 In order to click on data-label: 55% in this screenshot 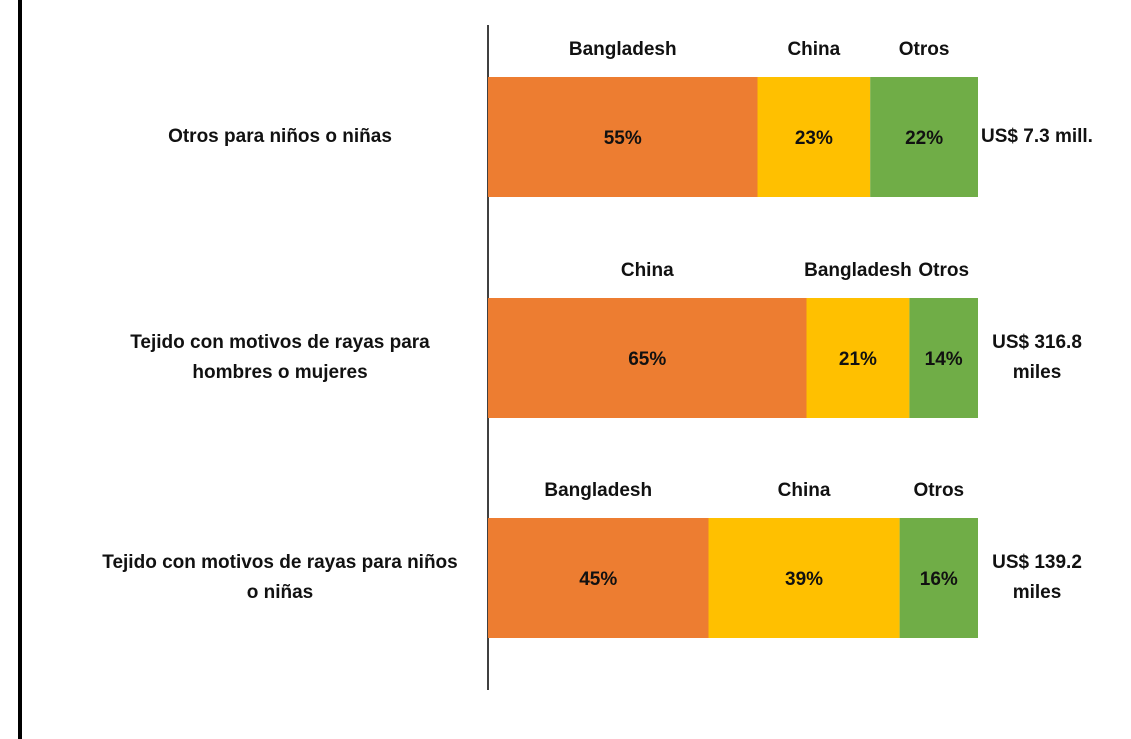, I will do `click(623, 138)`.